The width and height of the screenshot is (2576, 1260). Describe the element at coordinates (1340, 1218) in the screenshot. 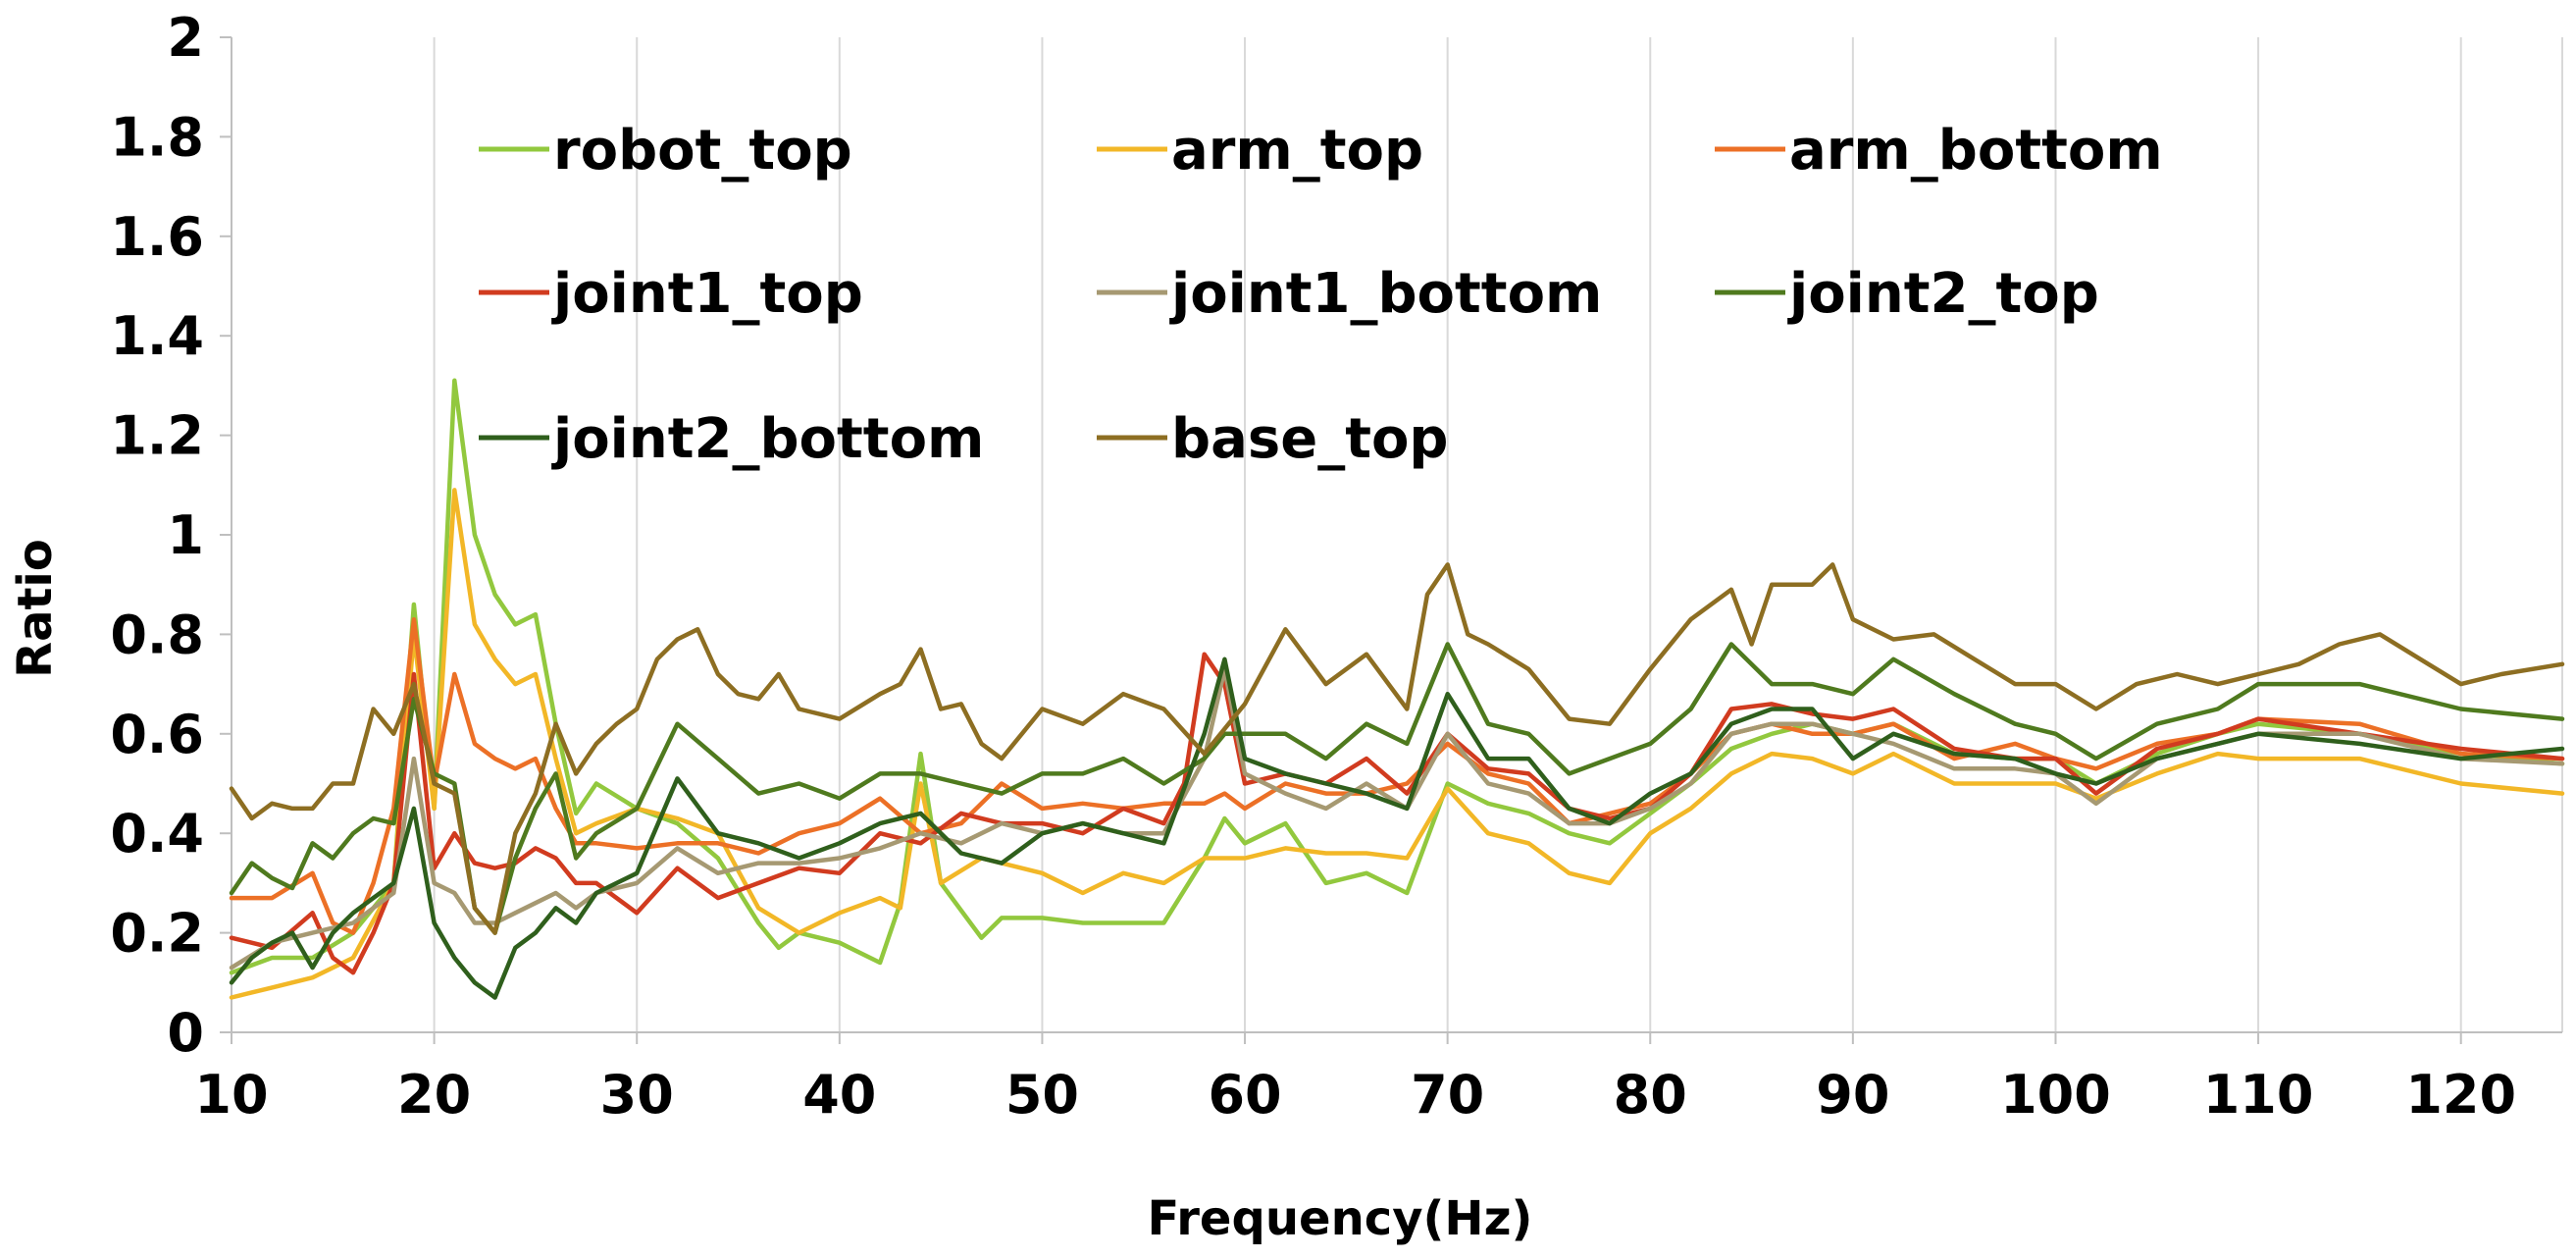

I see `x-axis-title: Frequency(Hz)` at that location.